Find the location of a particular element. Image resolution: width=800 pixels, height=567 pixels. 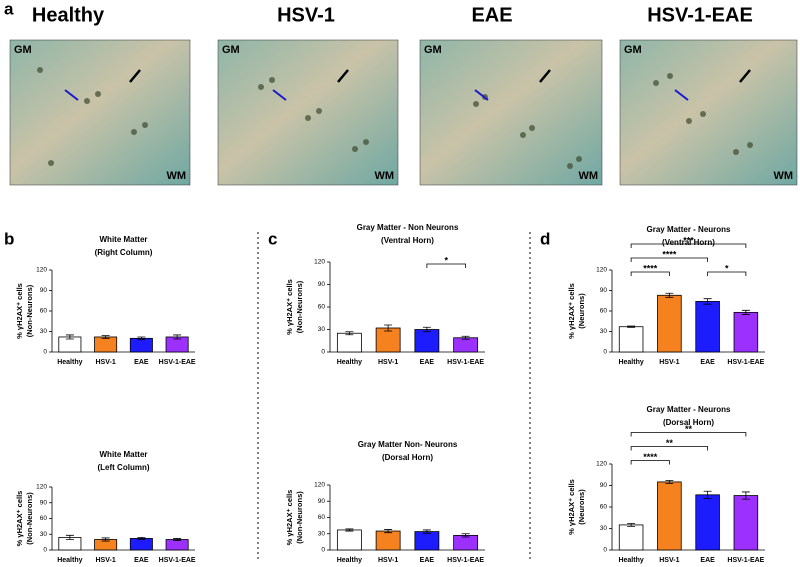

significance-label: ** is located at coordinates (689, 429).